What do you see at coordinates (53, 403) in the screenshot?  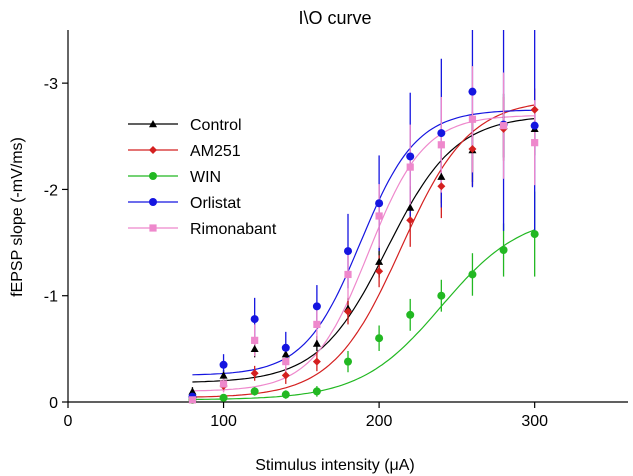 I see `y-tick-label: 0` at bounding box center [53, 403].